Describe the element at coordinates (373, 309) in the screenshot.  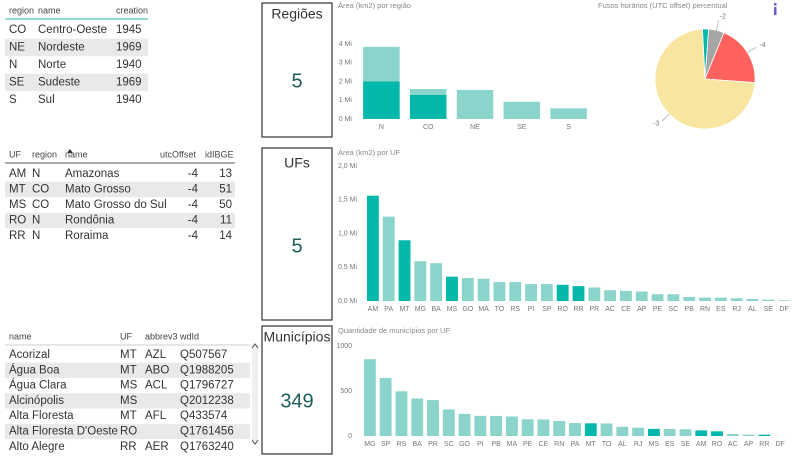
I see `x-tick-label: AM` at that location.